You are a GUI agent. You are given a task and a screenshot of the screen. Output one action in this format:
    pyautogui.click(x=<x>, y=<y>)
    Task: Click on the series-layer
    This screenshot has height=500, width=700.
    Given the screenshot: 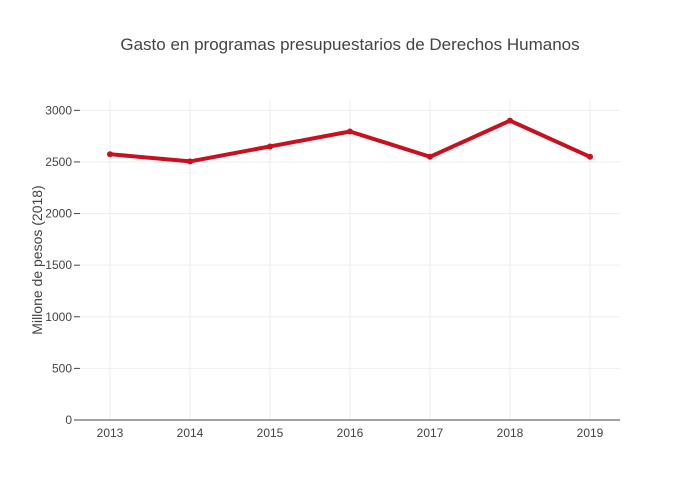 What is the action you would take?
    pyautogui.click(x=350, y=141)
    